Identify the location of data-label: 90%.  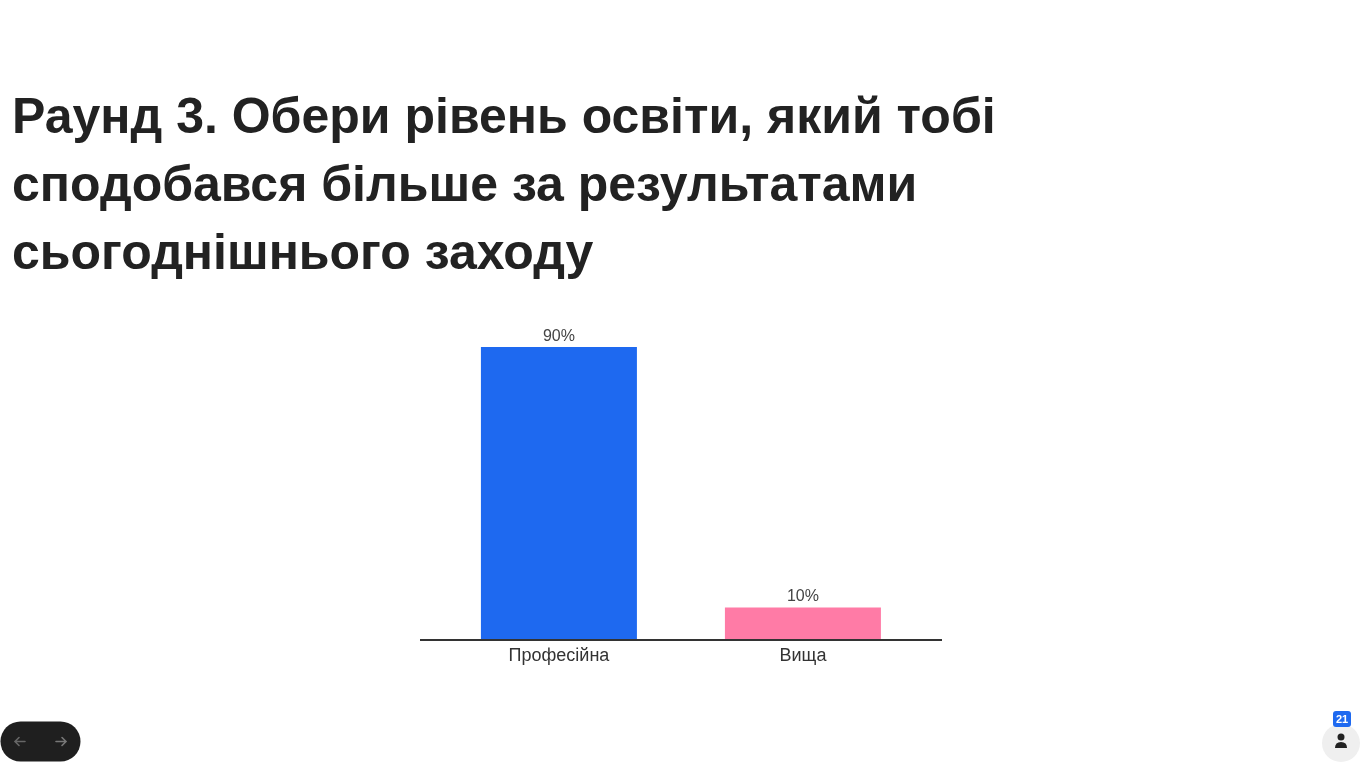
(558, 335).